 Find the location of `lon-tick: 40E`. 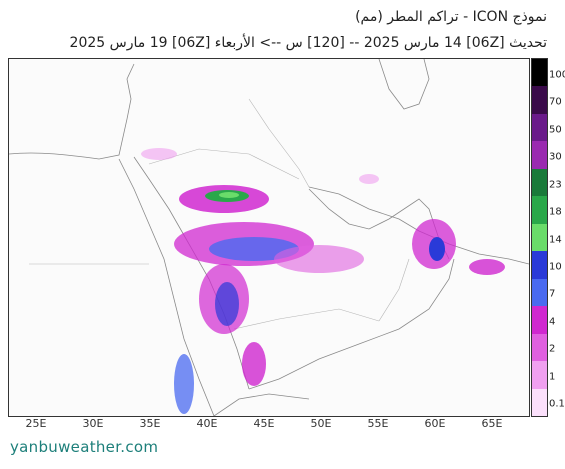

lon-tick: 40E is located at coordinates (207, 423).